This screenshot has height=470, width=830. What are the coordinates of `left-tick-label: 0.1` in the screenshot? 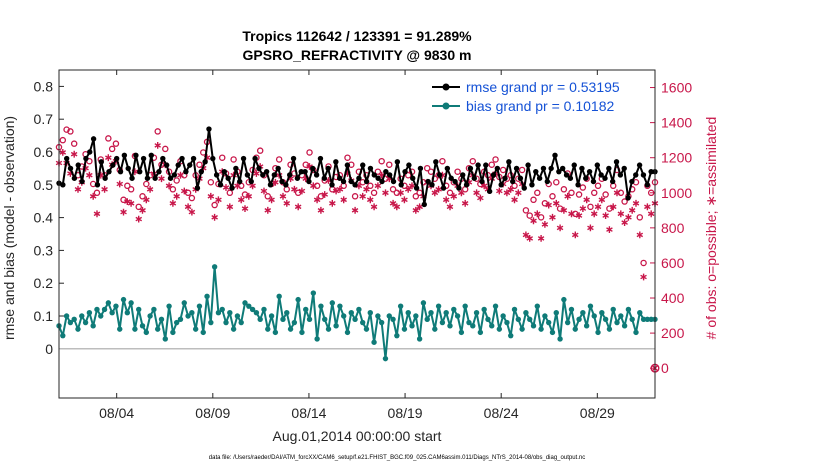 It's located at (44, 316).